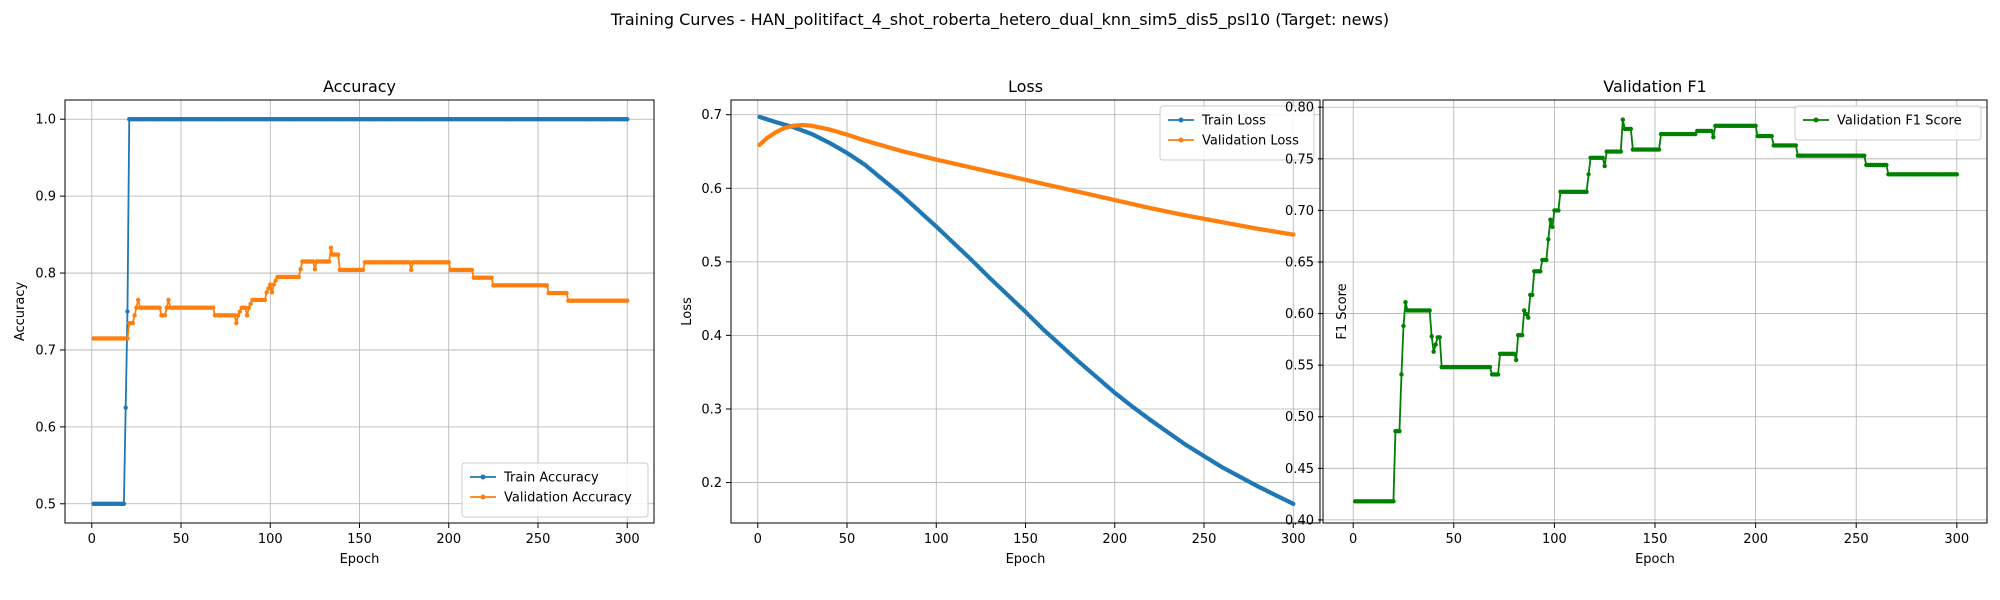 The image size is (2000, 600). What do you see at coordinates (1299, 159) in the screenshot?
I see `y-tick-label: 0.75` at bounding box center [1299, 159].